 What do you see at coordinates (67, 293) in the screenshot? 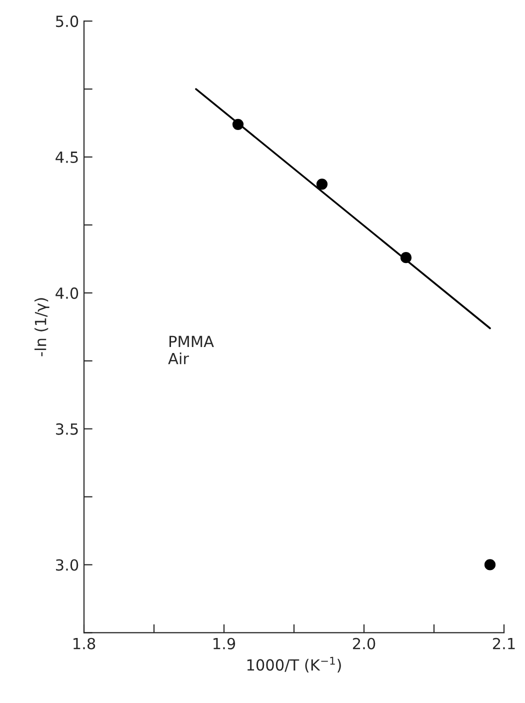
I see `y-tick-label: 4.0` at bounding box center [67, 293].